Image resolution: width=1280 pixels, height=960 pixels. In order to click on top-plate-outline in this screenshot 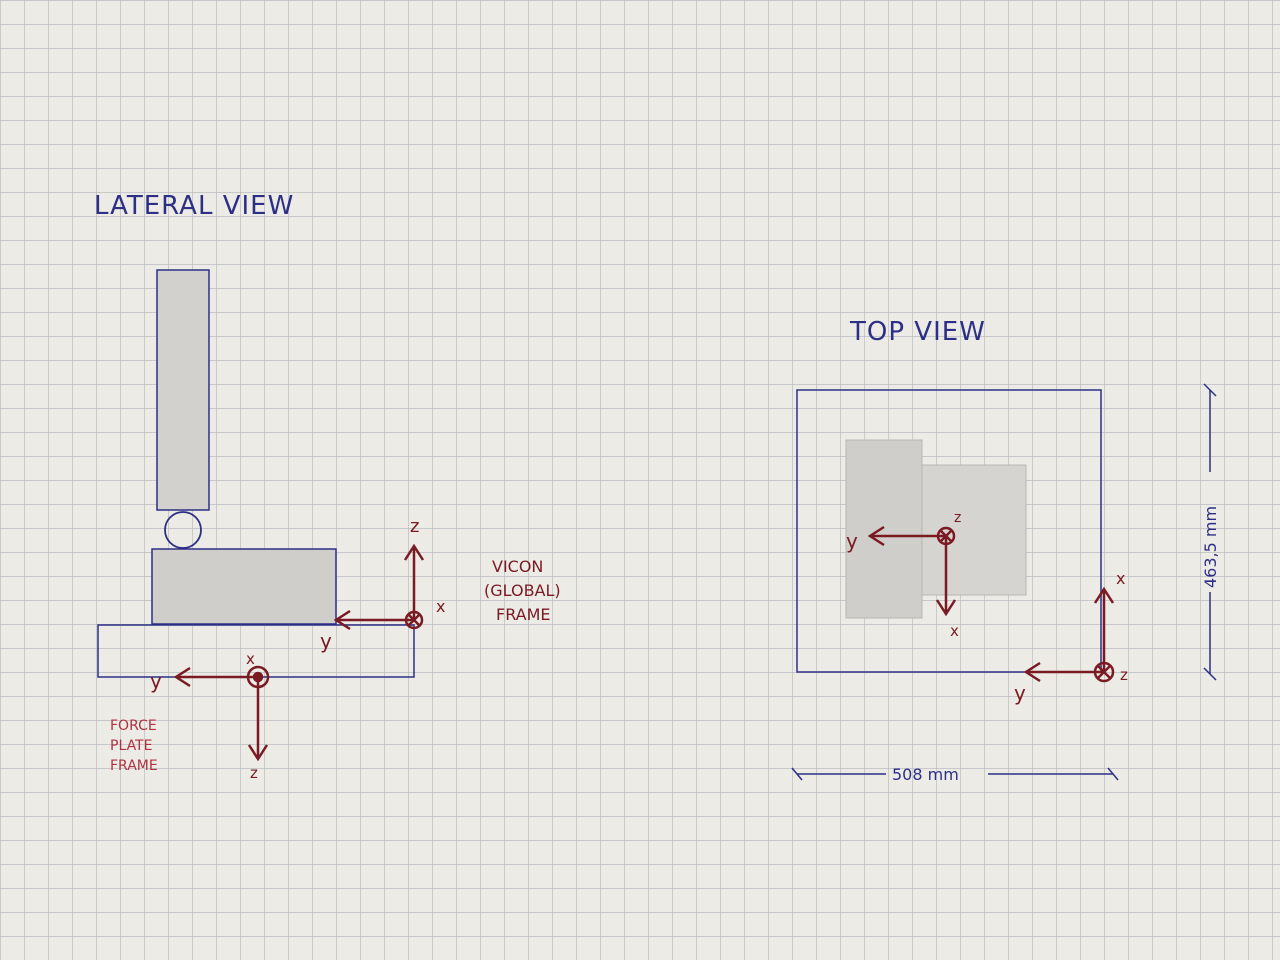, I will do `click(949, 531)`.